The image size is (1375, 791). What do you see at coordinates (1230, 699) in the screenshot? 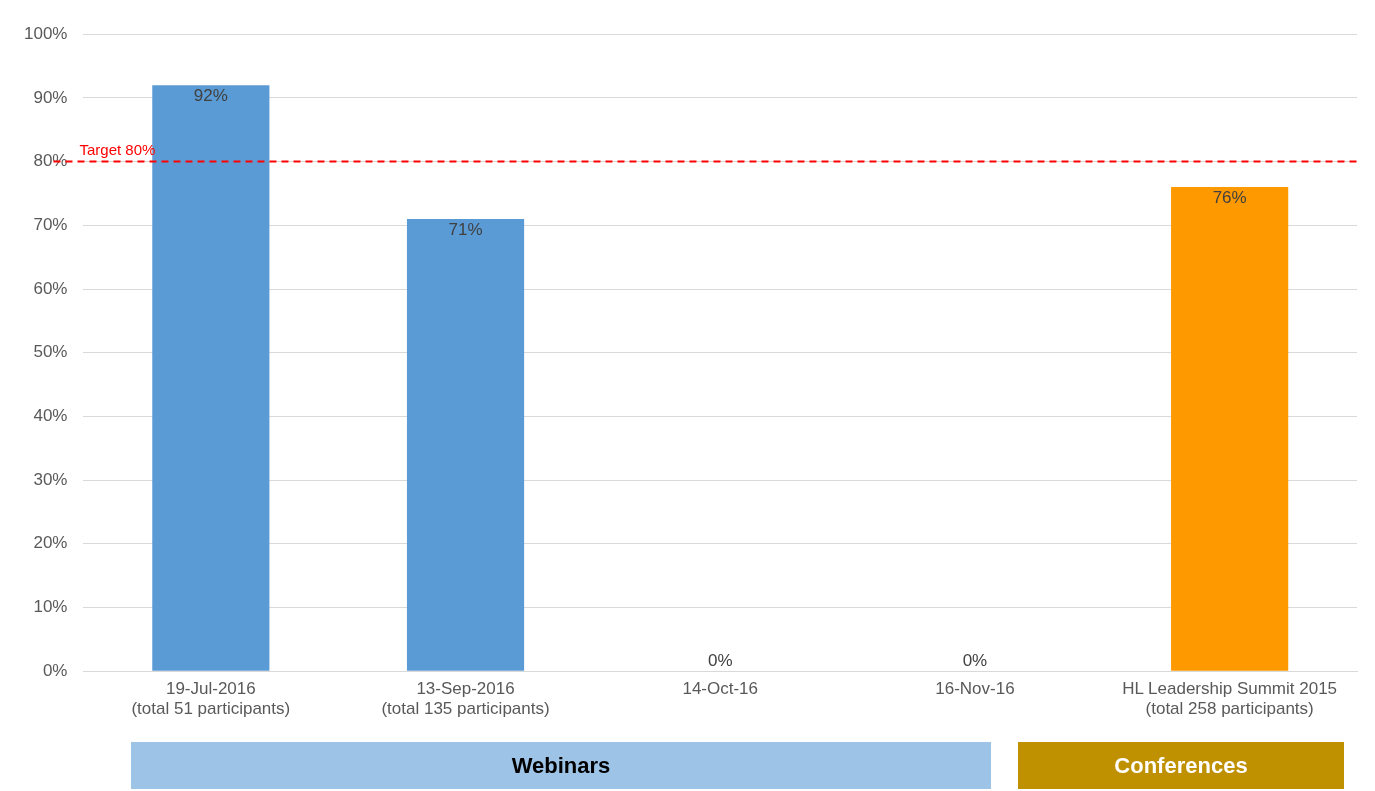
I see `x-tick-label: HL Leadership Summit 2015 (total 258 participants)` at bounding box center [1230, 699].